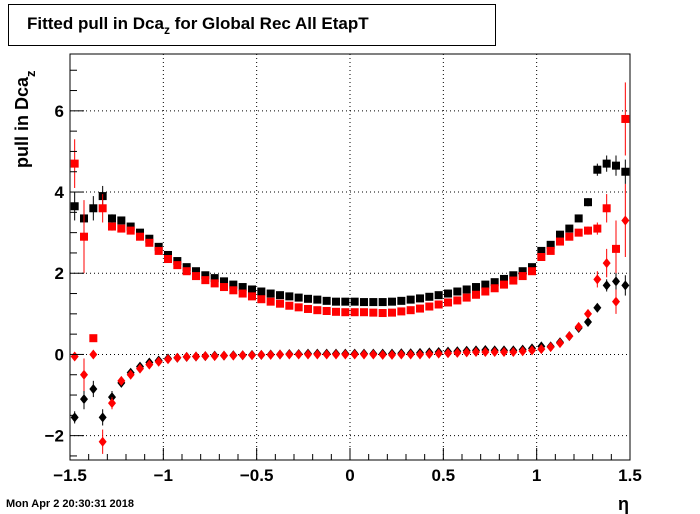 The image size is (700, 514). What do you see at coordinates (95, 23) in the screenshot?
I see `chart-title-main: Fitted pull in Dca` at bounding box center [95, 23].